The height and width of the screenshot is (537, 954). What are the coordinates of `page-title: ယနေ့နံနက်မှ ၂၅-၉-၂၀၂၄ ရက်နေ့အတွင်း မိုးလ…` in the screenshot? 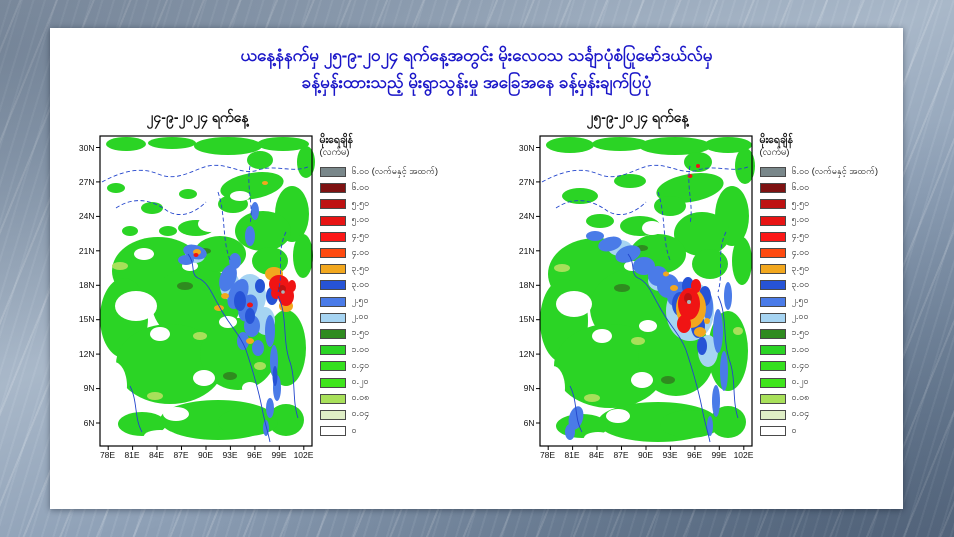 It's located at (476, 69).